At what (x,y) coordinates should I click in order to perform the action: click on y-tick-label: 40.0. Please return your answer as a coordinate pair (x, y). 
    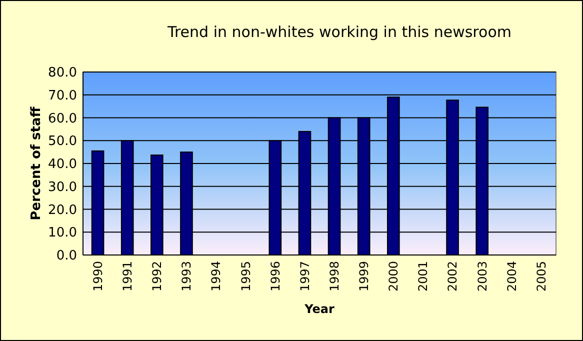
    Looking at the image, I should click on (62, 164).